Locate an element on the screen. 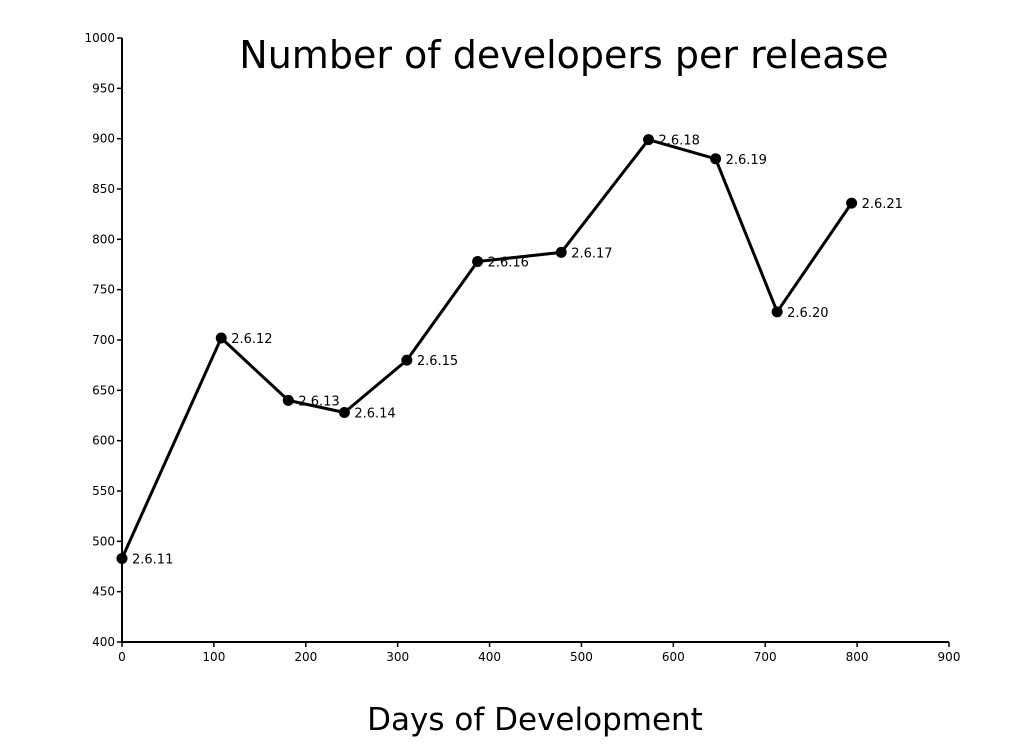 This screenshot has height=756, width=1021. y-tick-label: 500 is located at coordinates (103, 541).